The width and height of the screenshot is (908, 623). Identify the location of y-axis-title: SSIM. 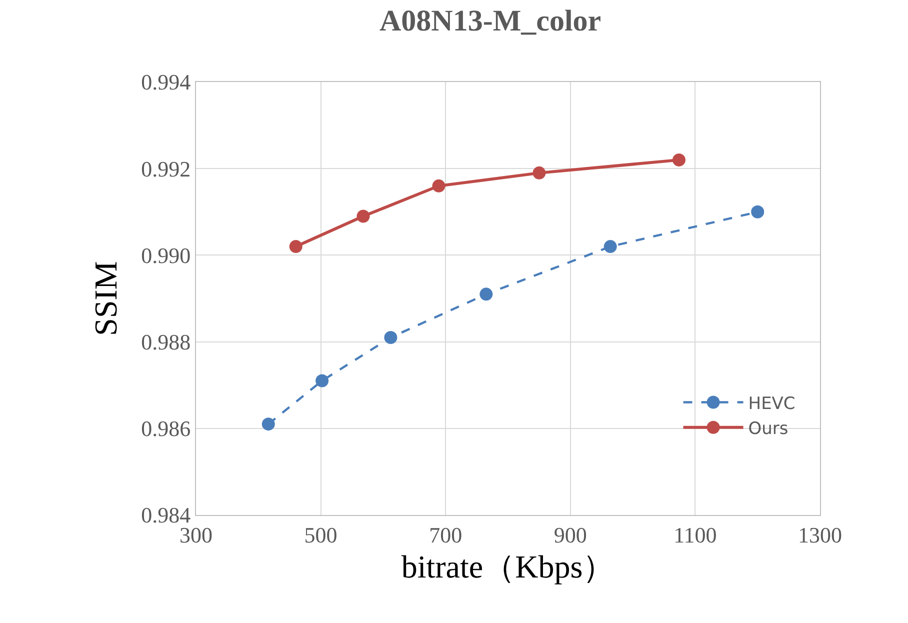
(105, 298).